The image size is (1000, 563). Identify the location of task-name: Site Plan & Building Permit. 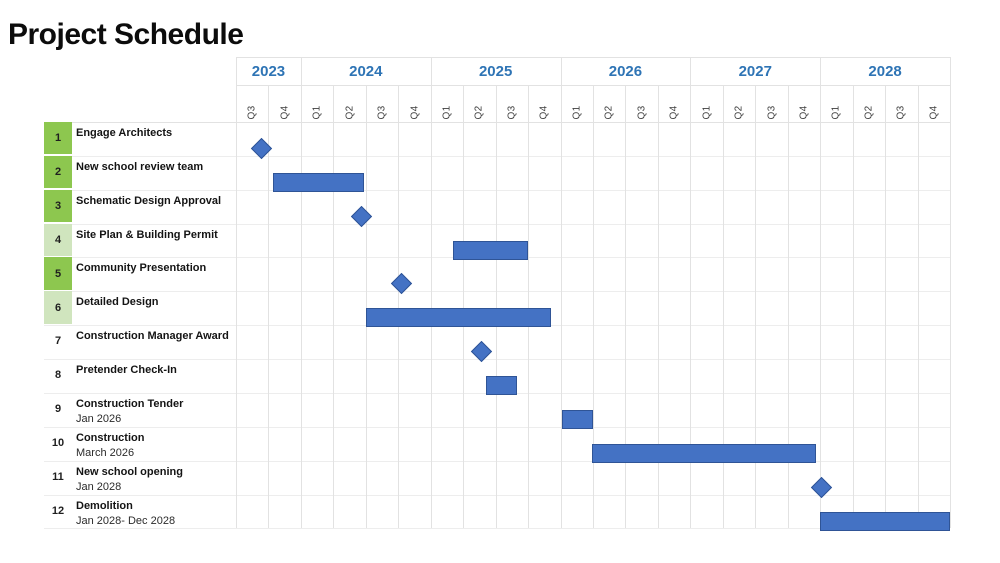
(147, 234).